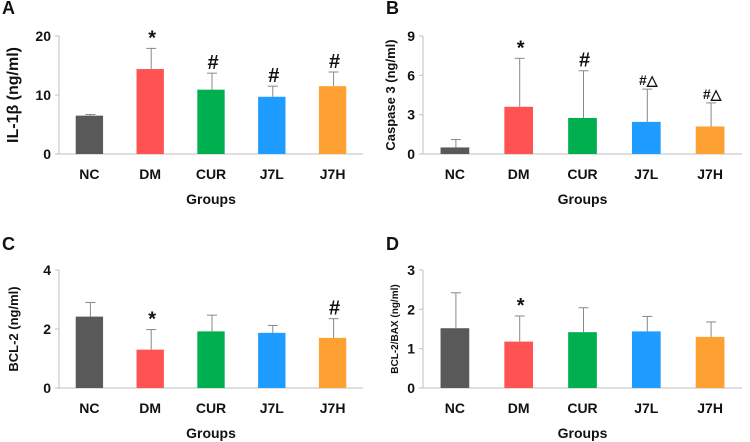 This screenshot has height=442, width=750. Describe the element at coordinates (390, 94) in the screenshot. I see `y-axis-title: Caspase 3 (ng/ml)` at that location.